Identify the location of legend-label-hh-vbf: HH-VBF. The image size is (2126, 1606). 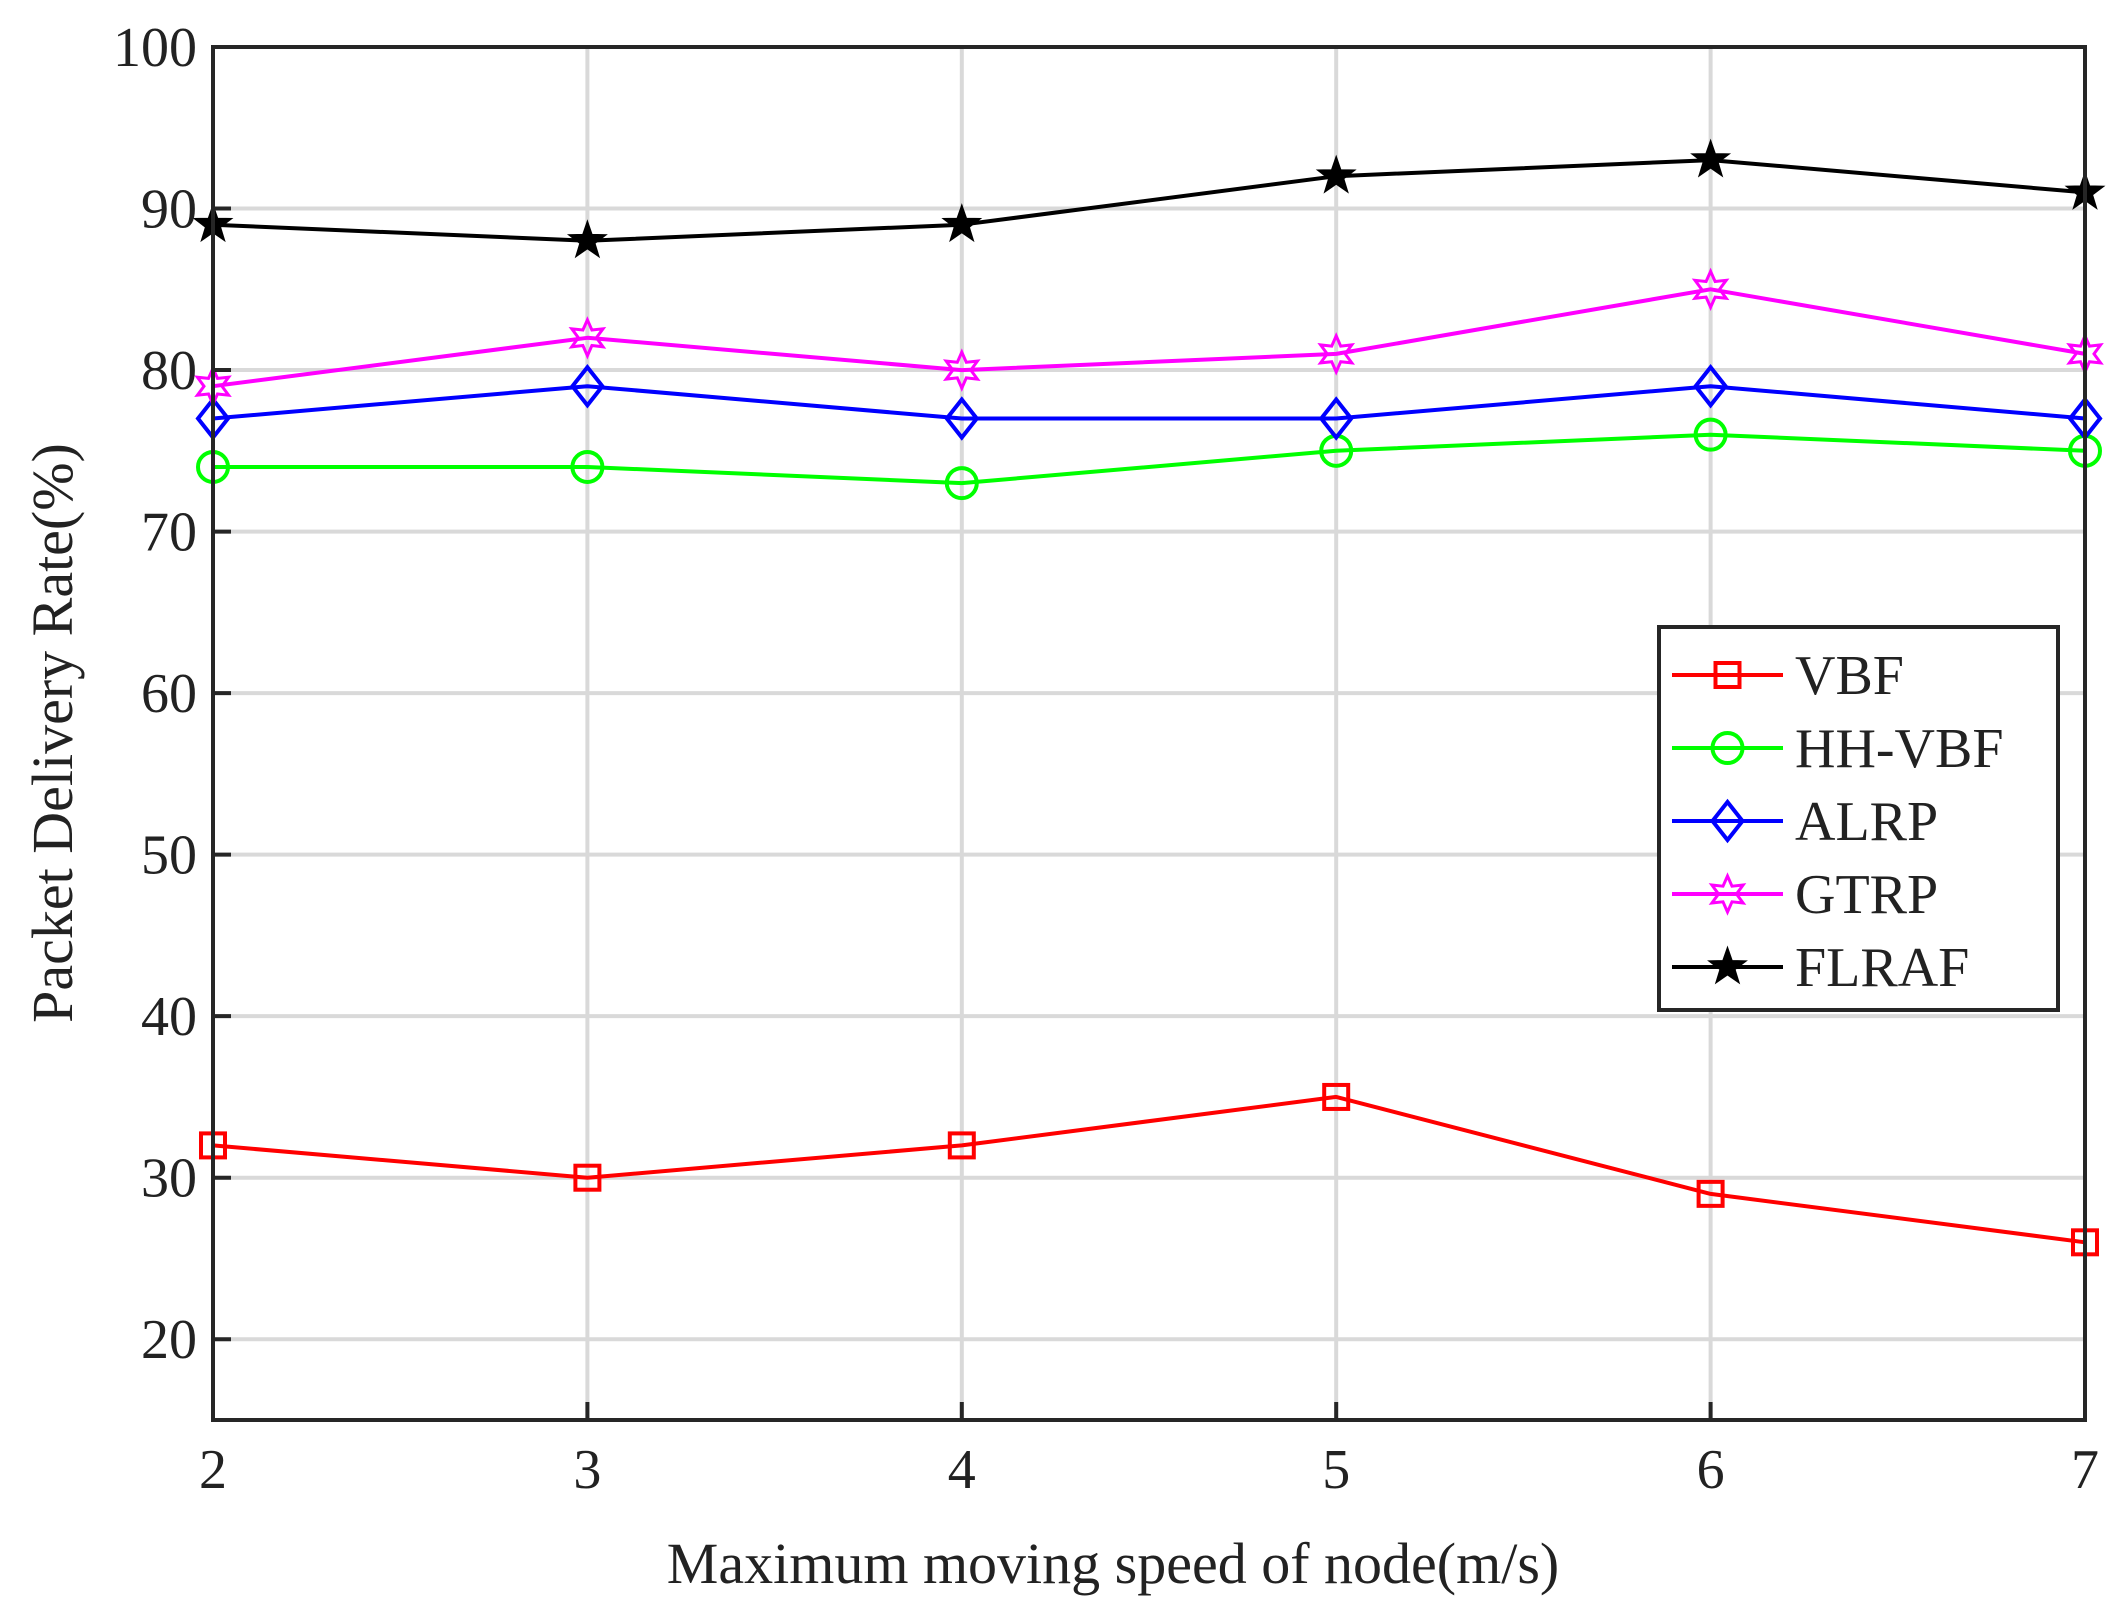
(1899, 749).